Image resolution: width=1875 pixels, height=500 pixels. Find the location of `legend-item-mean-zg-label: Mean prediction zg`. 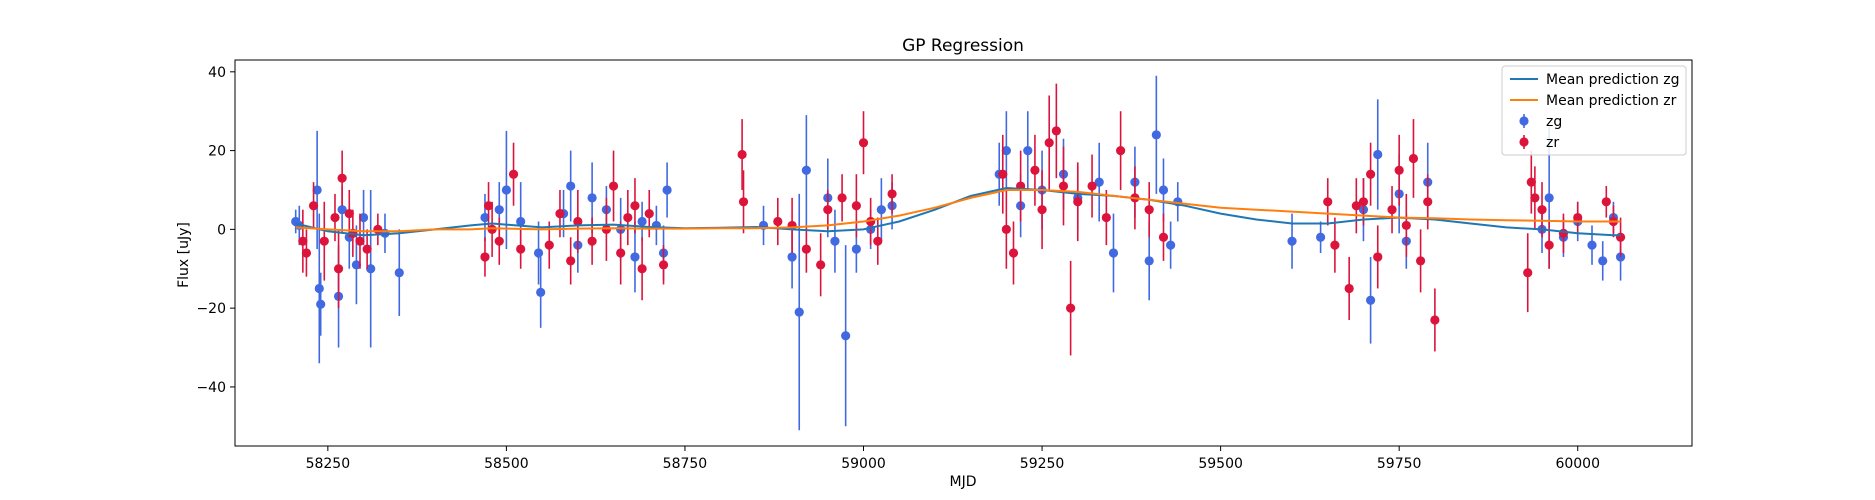

legend-item-mean-zg-label: Mean prediction zg is located at coordinates (1613, 80).